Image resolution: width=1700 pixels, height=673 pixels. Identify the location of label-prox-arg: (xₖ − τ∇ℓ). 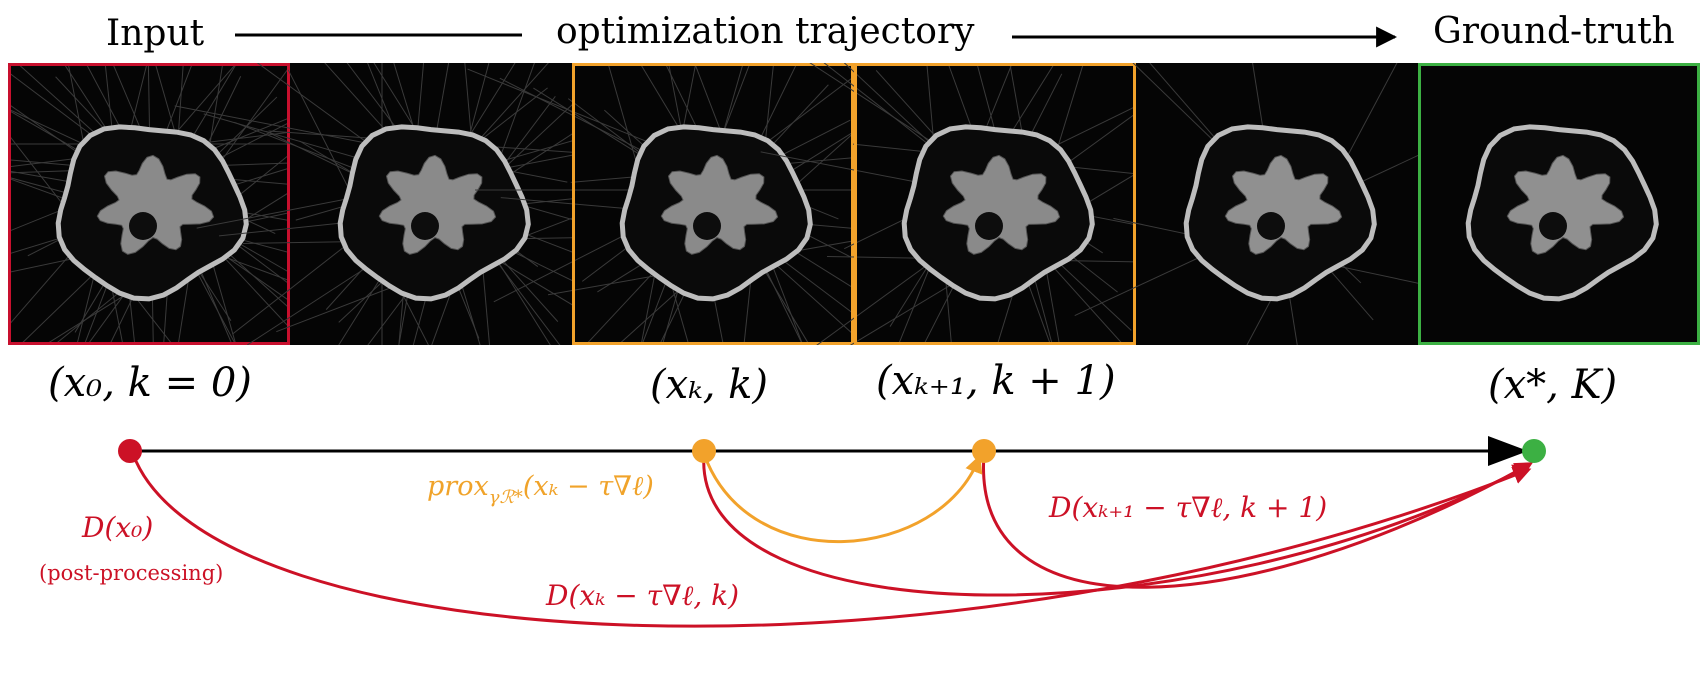
(588, 486).